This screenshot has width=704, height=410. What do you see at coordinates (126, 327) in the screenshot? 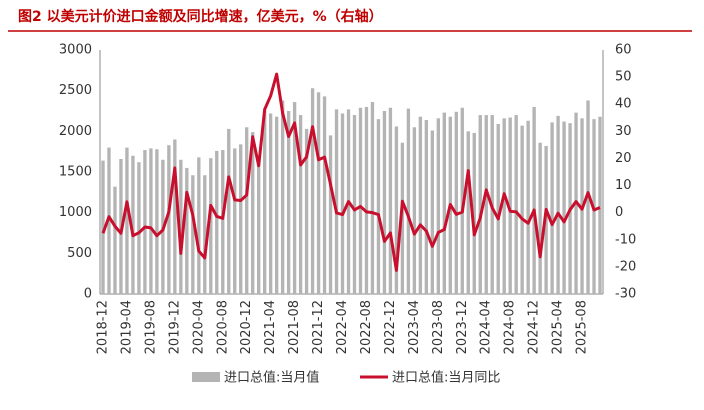
I see `x-tick-label: 2019-04` at bounding box center [126, 327].